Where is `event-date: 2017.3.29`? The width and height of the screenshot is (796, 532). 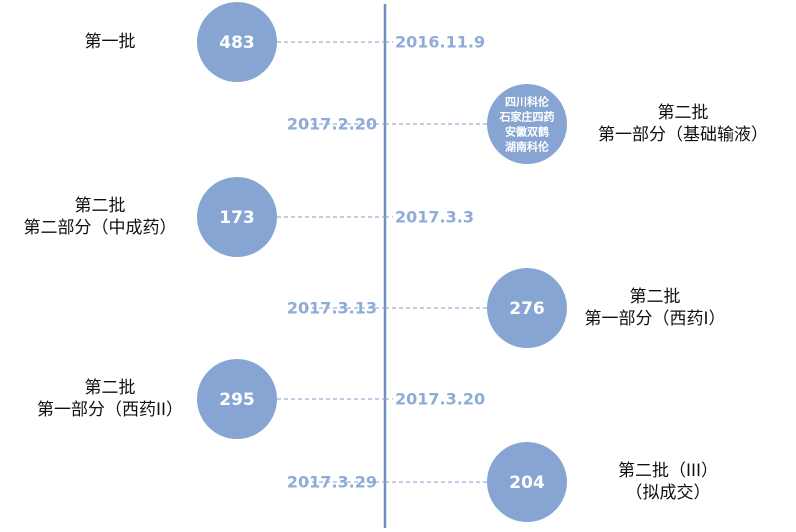 event-date: 2017.3.29 is located at coordinates (332, 482).